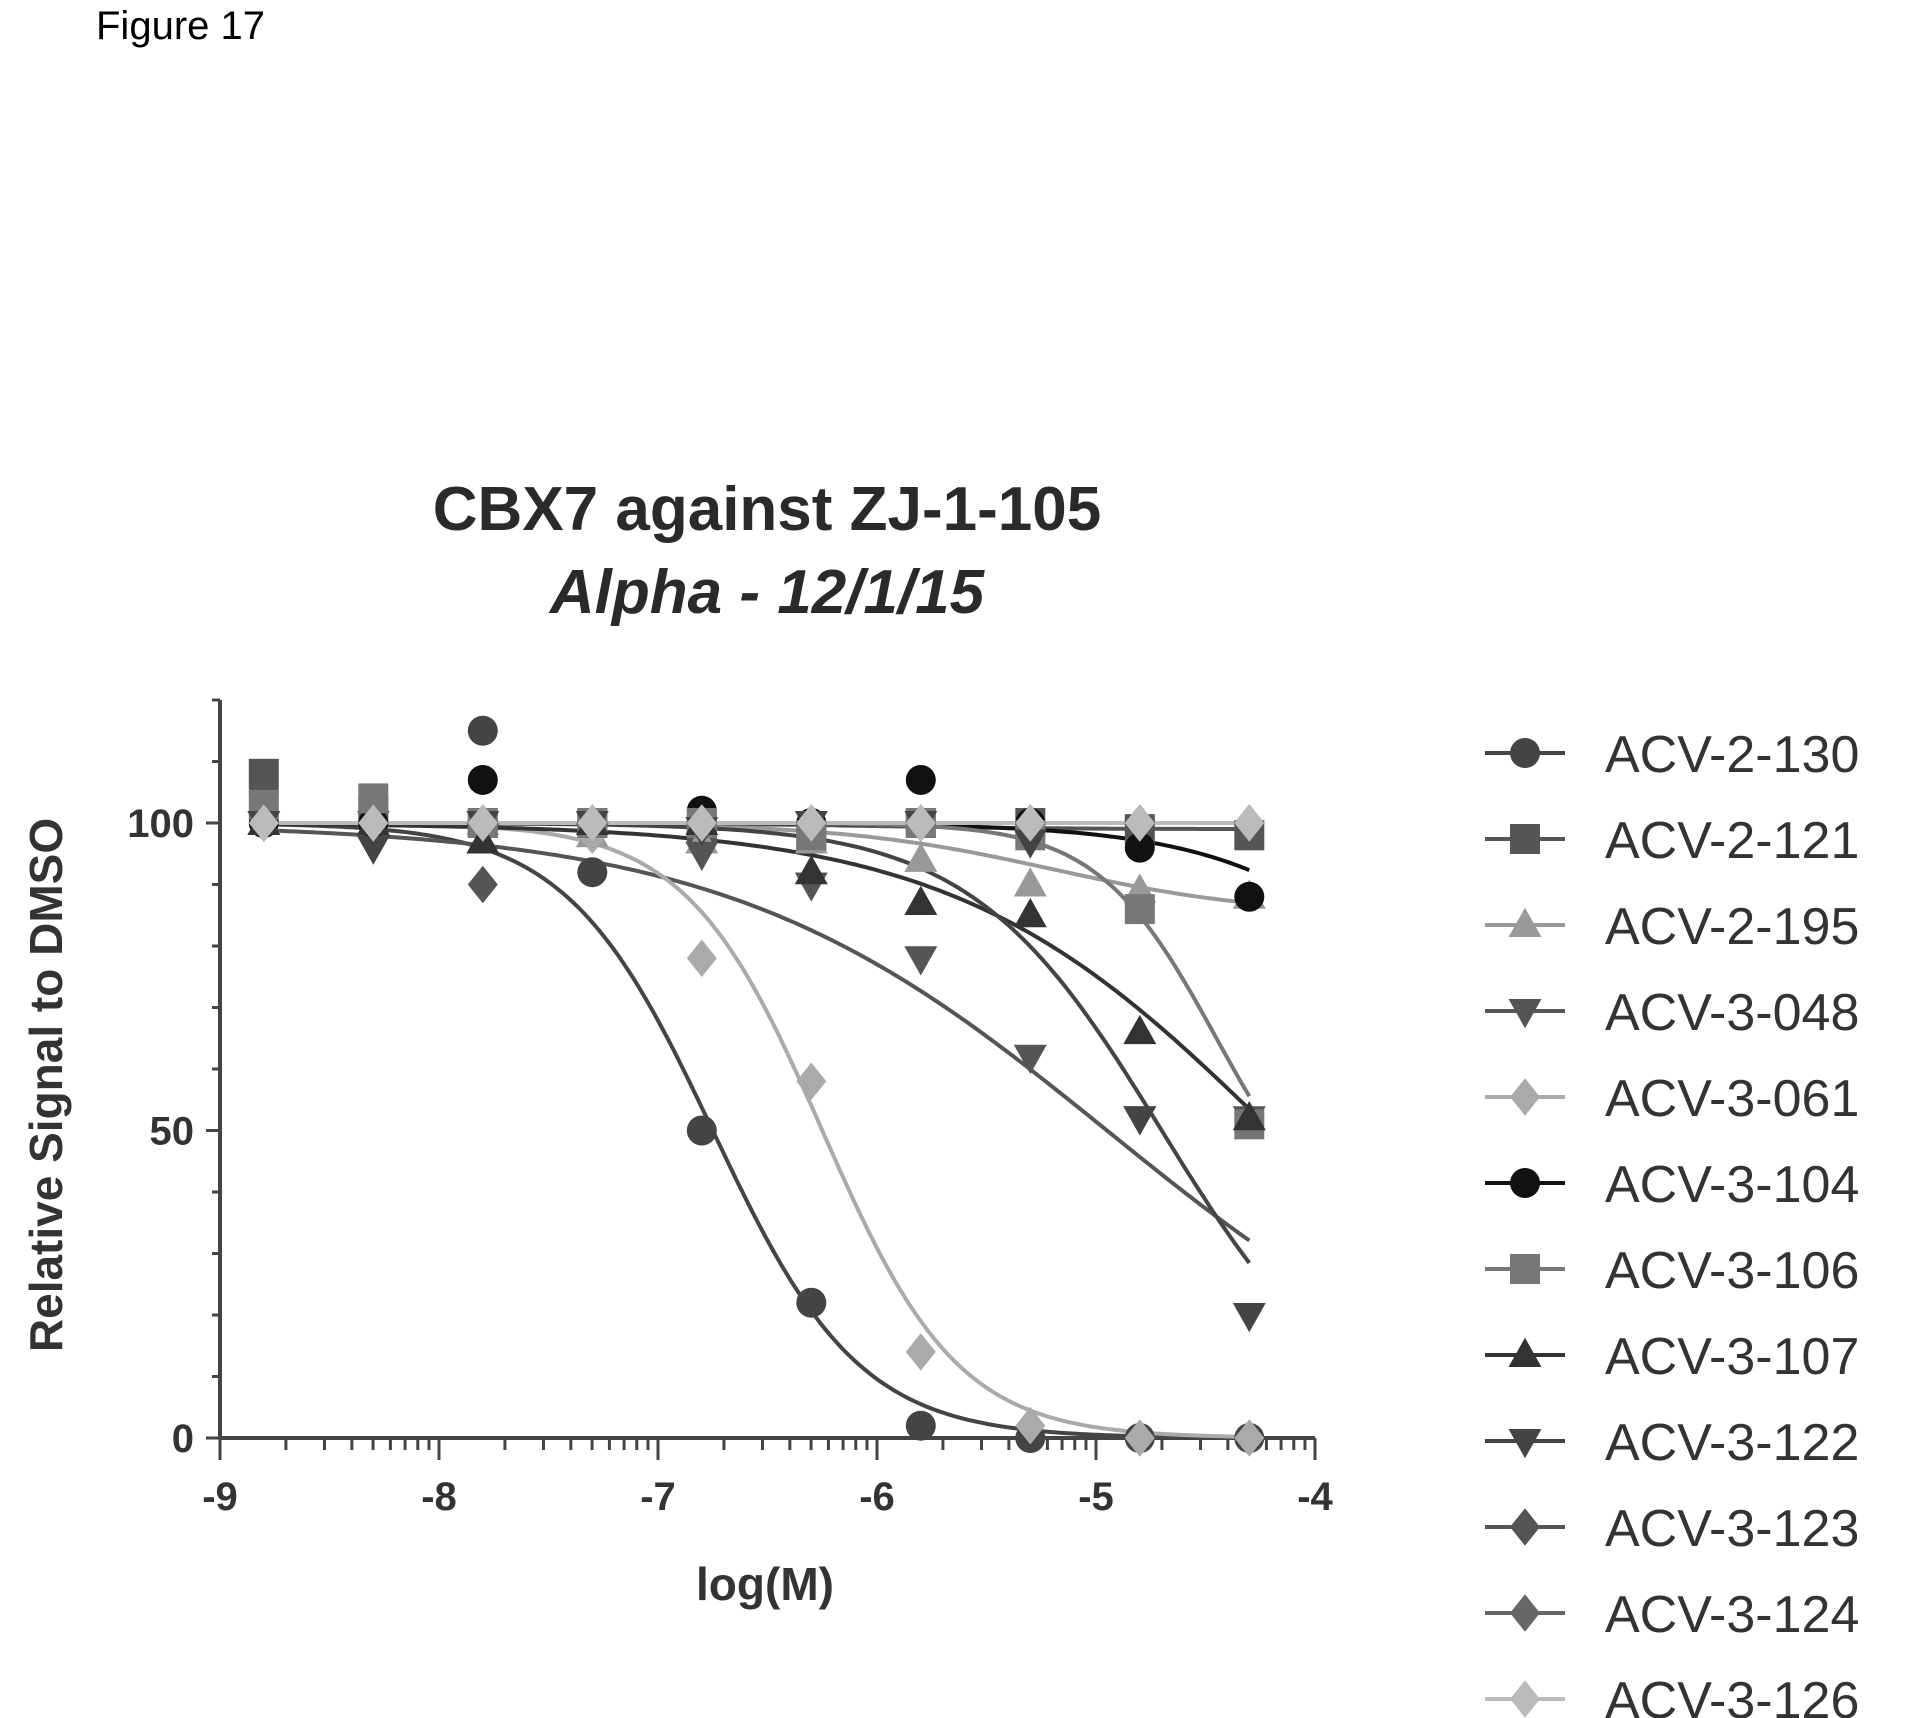 Image resolution: width=1916 pixels, height=1718 pixels. I want to click on y-tick-label: 0, so click(183, 1439).